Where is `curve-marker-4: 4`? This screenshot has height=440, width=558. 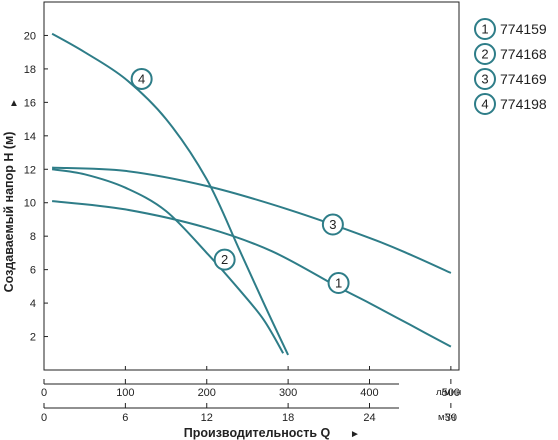 curve-marker-4: 4 is located at coordinates (141, 78).